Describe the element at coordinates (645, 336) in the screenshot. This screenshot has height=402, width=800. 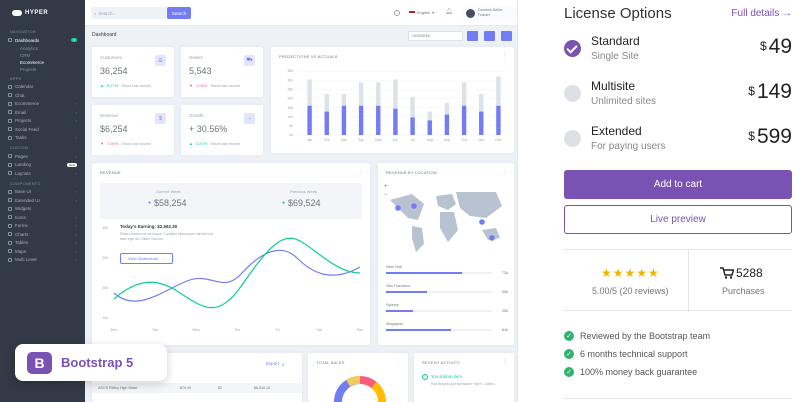
I see `feature-text: Reviewed by the Bootstrap team` at that location.